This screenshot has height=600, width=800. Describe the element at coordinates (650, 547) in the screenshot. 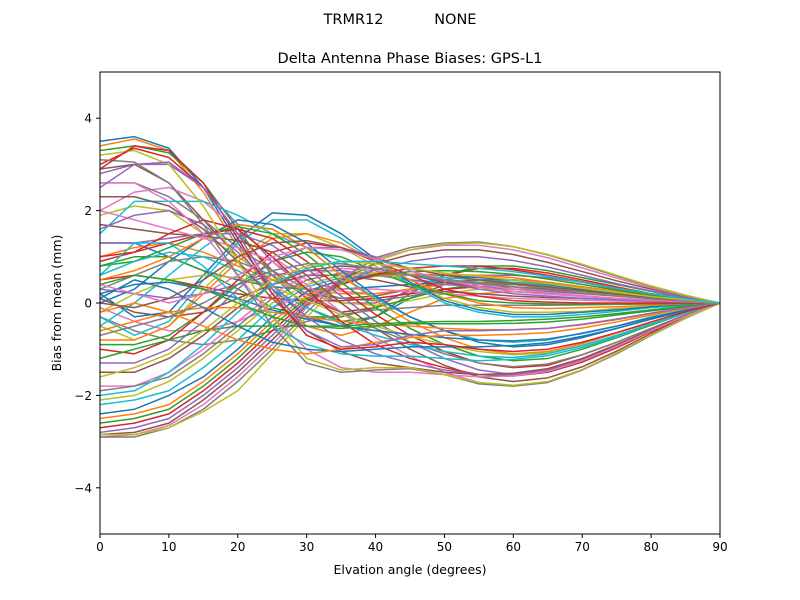

I see `x-tick-label: 80` at that location.